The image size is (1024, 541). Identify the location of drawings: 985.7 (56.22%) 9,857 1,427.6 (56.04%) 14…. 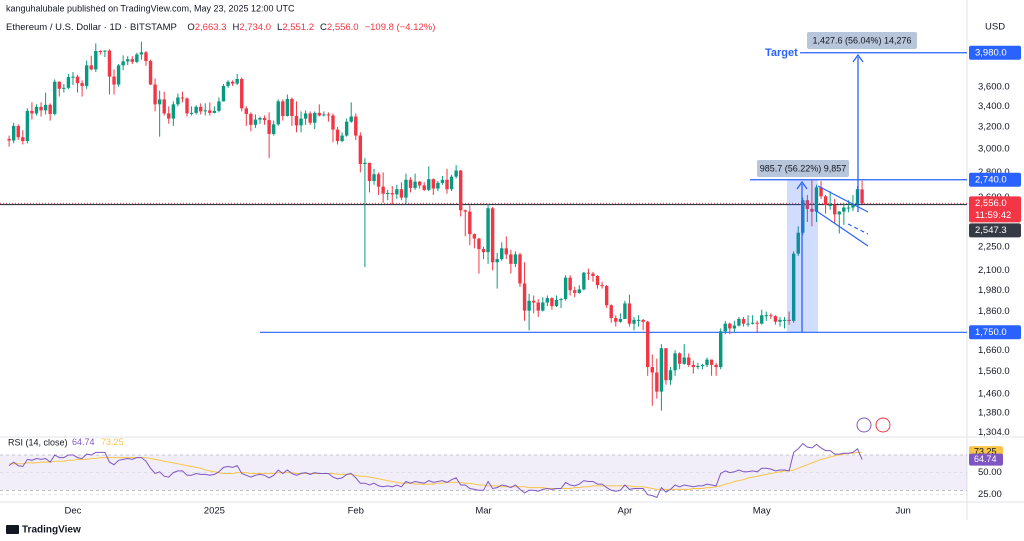
(837, 232).